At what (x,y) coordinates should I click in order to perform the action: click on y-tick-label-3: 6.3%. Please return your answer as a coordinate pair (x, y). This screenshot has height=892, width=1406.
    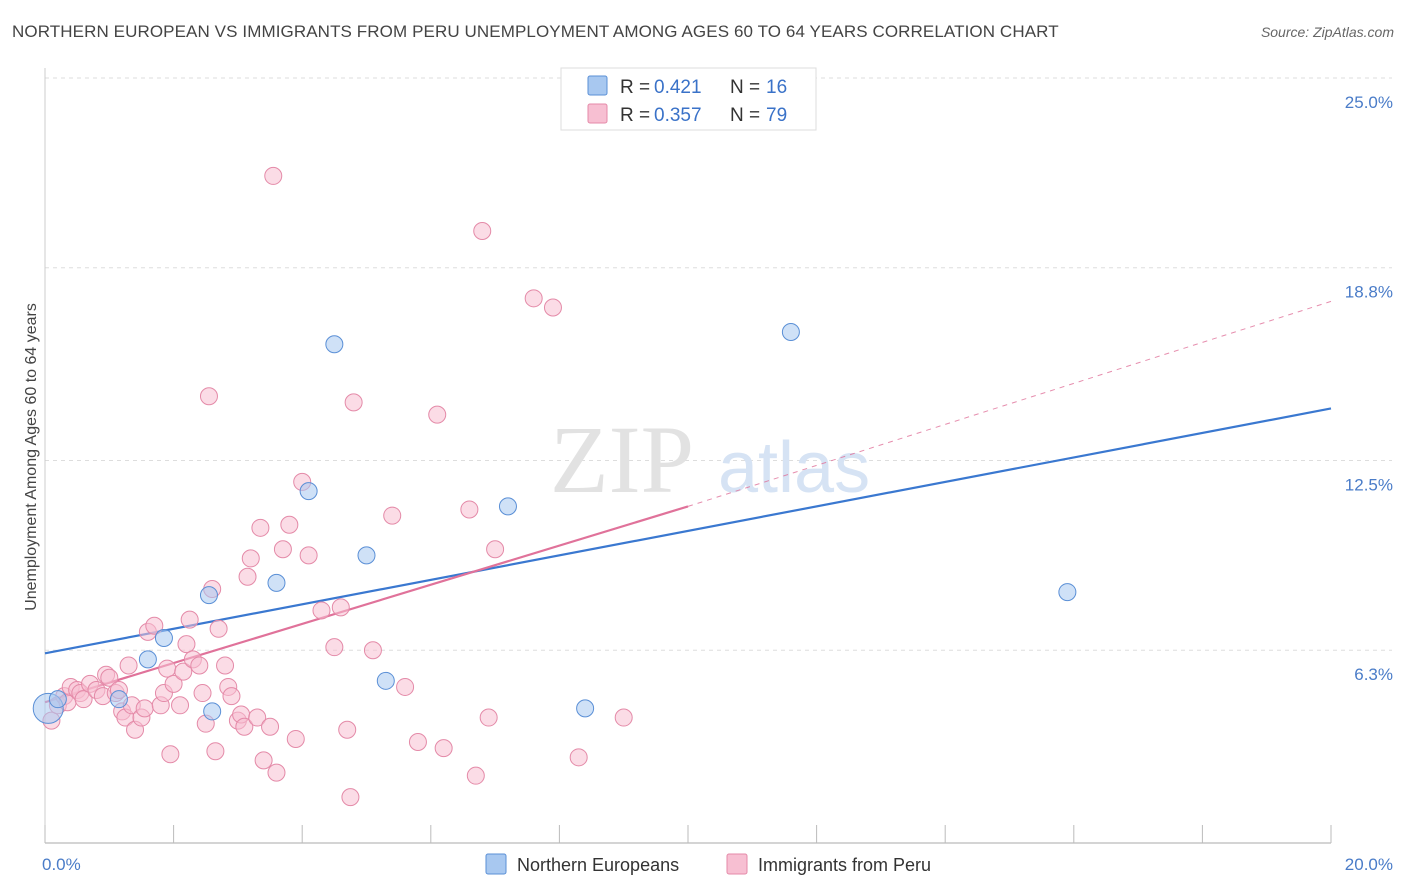
    Looking at the image, I should click on (1373, 674).